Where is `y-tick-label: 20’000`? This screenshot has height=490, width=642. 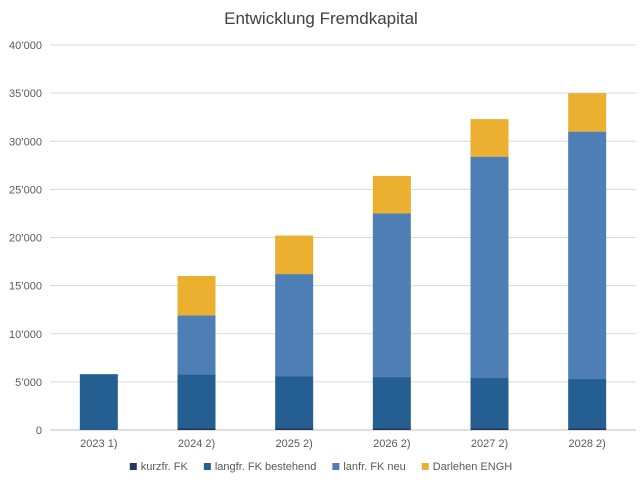
y-tick-label: 20’000 is located at coordinates (25, 239).